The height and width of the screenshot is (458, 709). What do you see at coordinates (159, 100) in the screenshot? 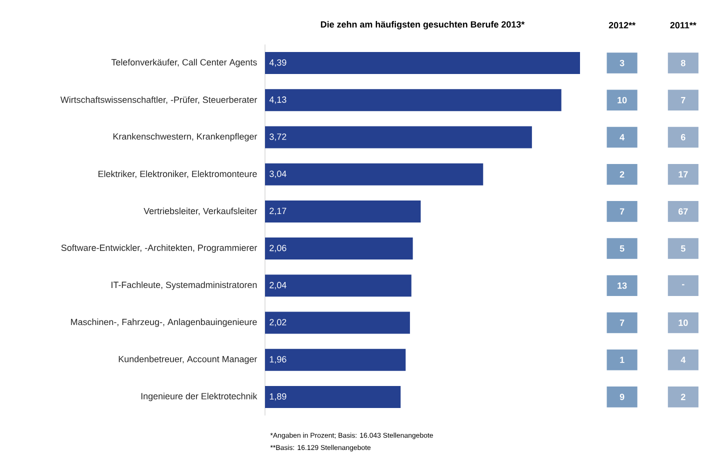
I see `y-tick-label: Wirtschaftswissenschaftler, -Prüfer, Steuerberater` at bounding box center [159, 100].